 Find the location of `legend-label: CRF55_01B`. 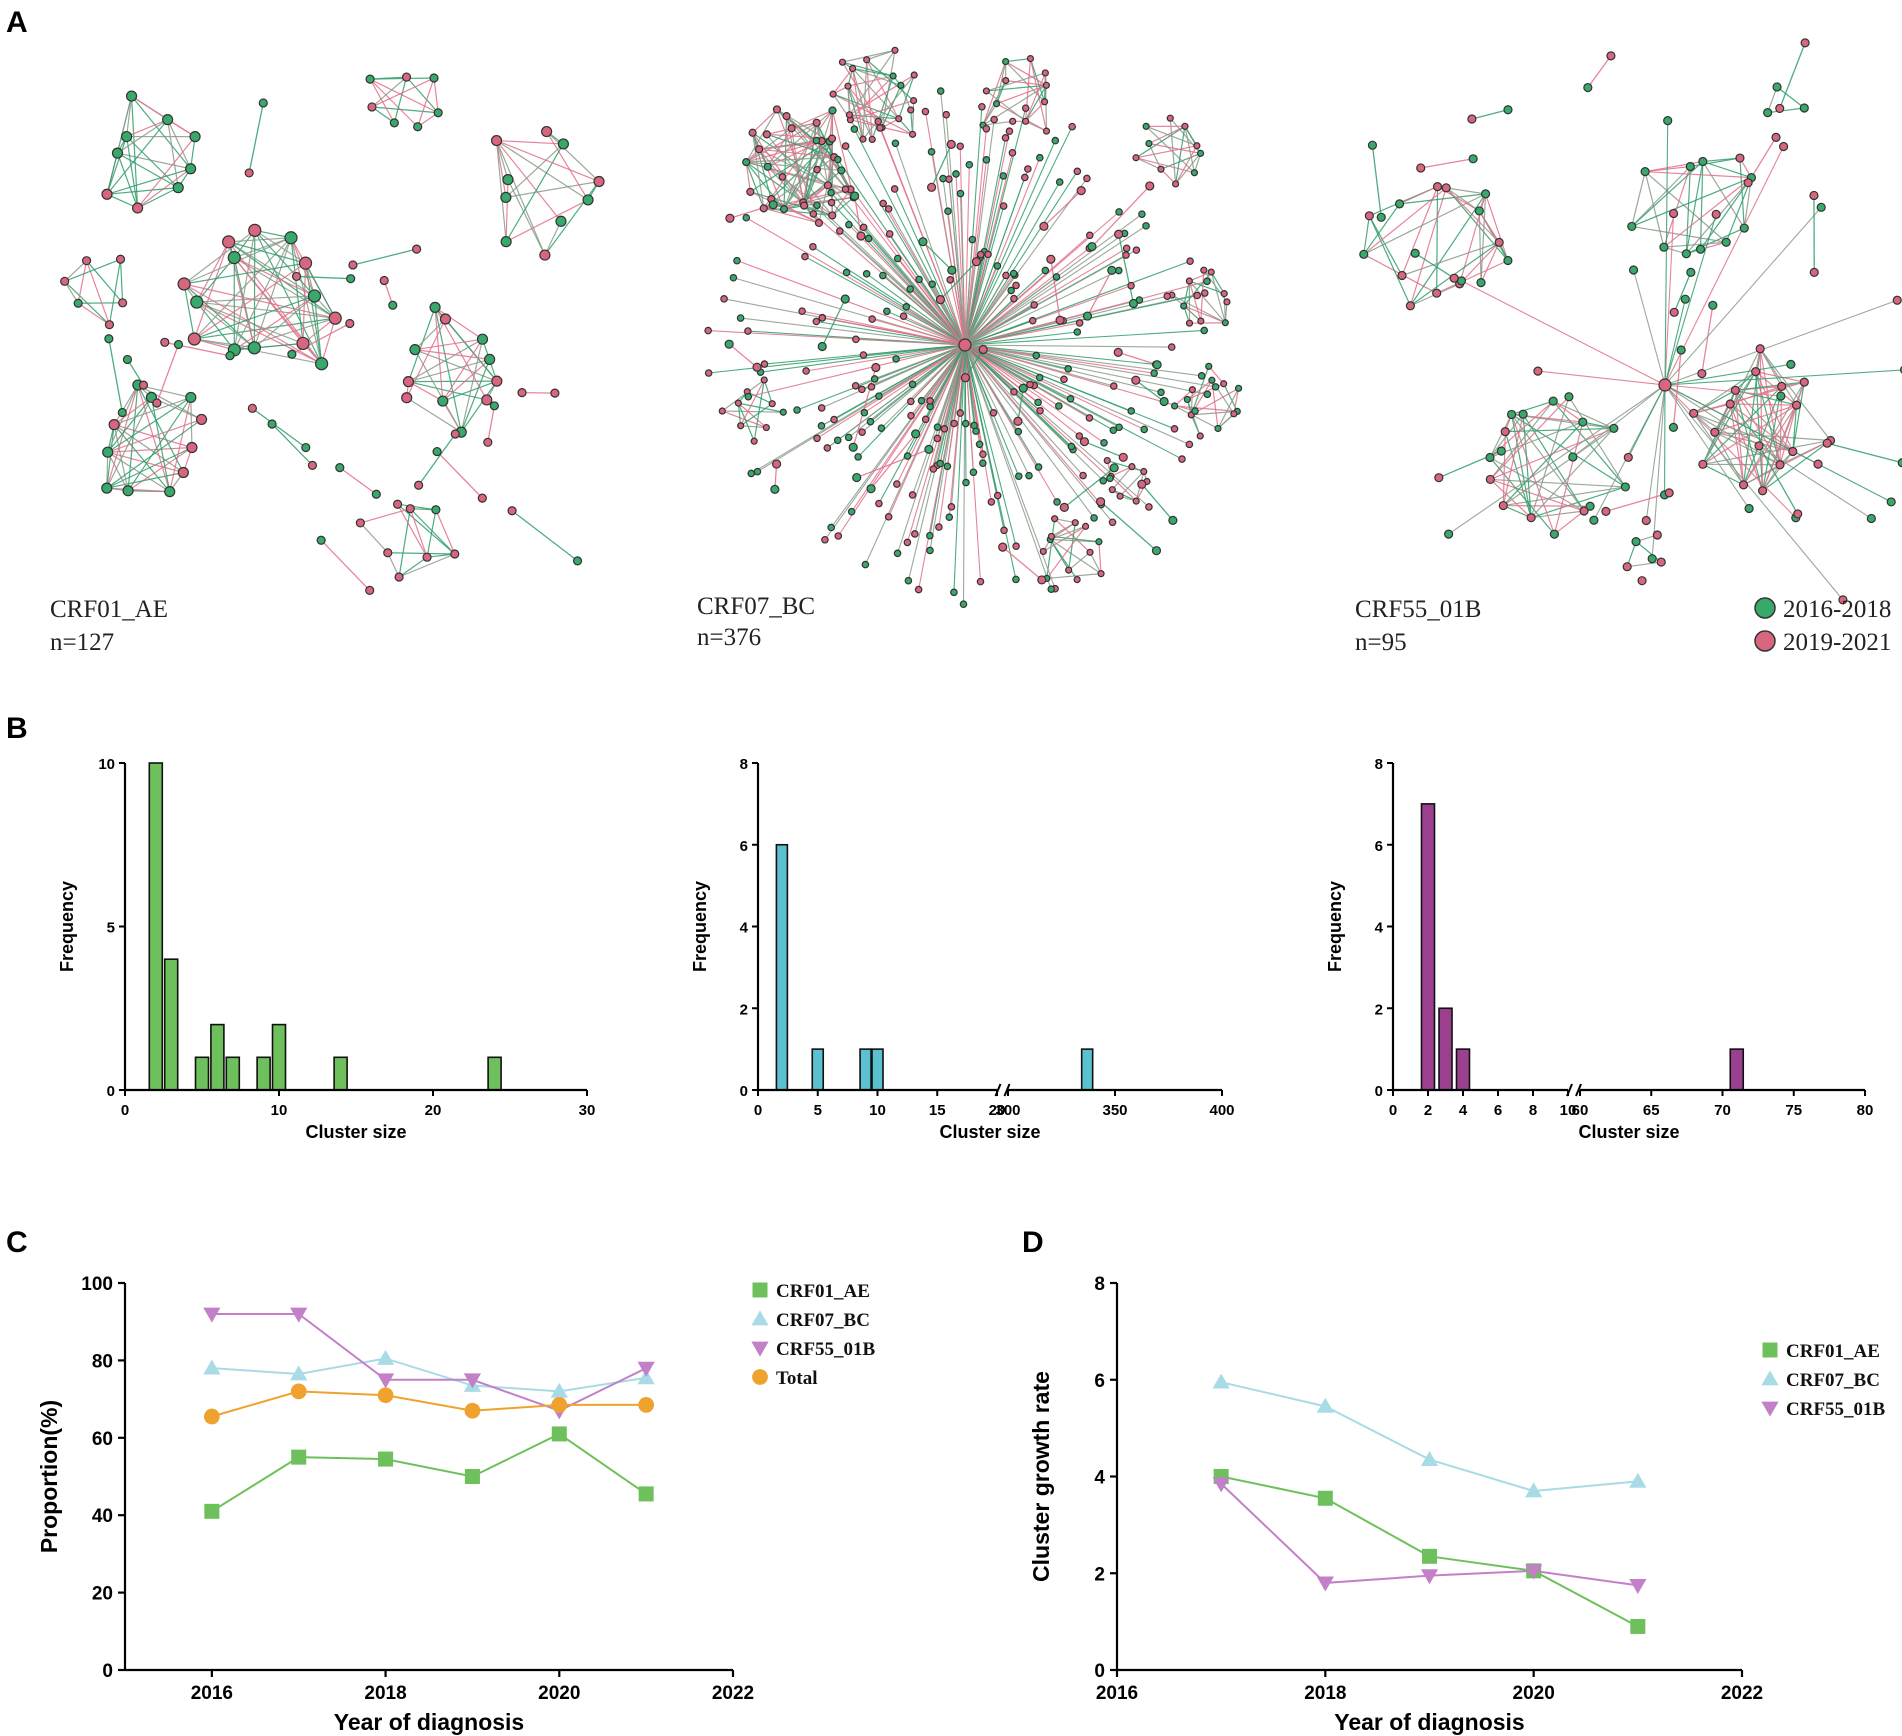

legend-label: CRF55_01B is located at coordinates (1836, 1409).